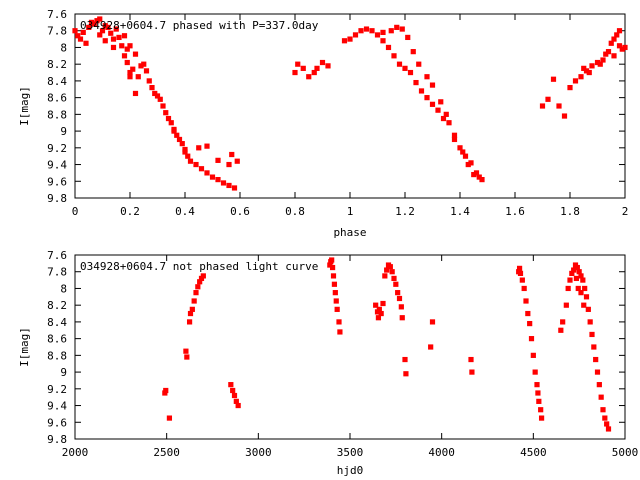  I want to click on y-tick-label: 7.6, so click(57, 255).